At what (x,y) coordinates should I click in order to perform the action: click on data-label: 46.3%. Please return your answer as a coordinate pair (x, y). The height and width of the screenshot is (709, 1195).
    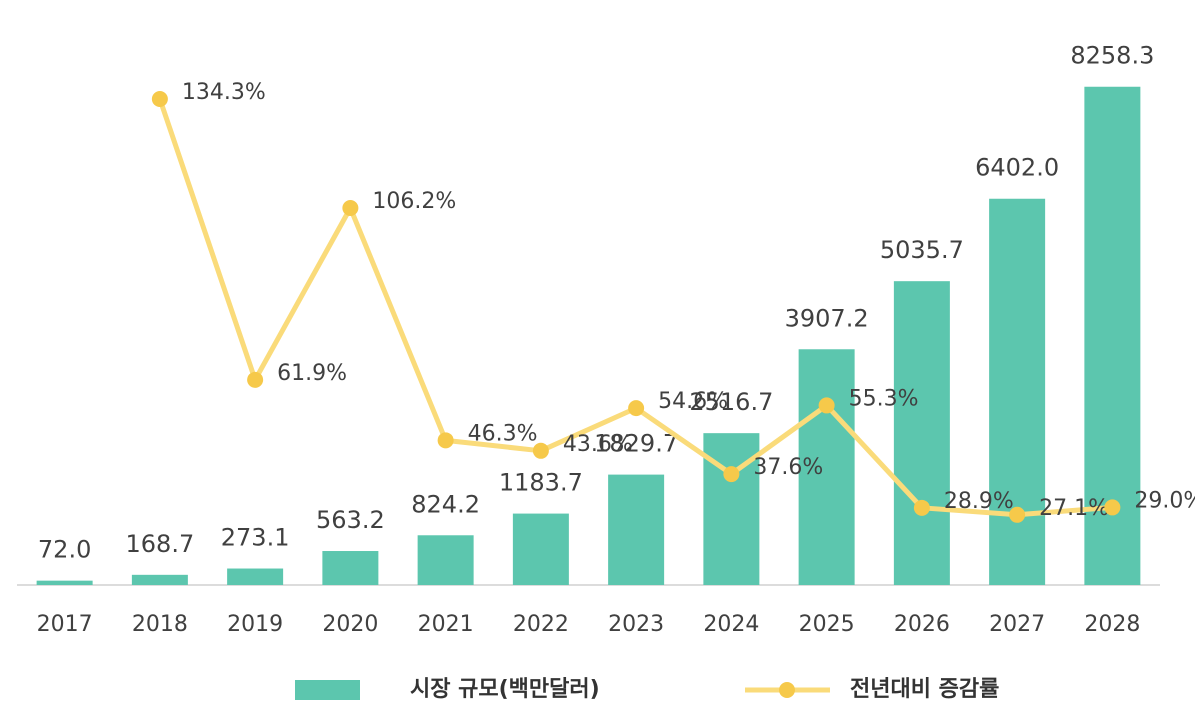
    Looking at the image, I should click on (503, 433).